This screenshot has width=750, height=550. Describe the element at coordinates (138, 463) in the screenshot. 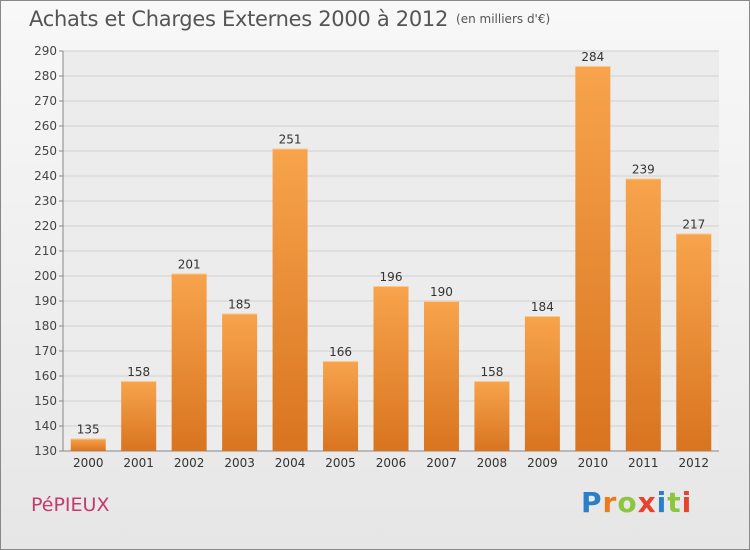

I see `x-tick-label: 2001` at that location.